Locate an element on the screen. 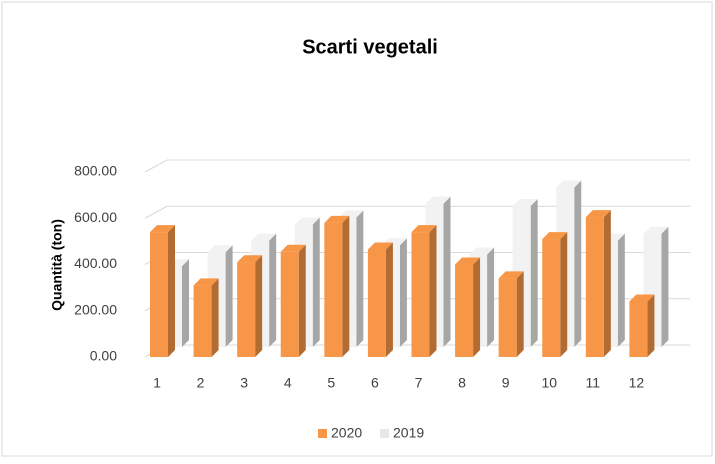 This screenshot has width=715, height=464. x-tick-label: 8 is located at coordinates (462, 383).